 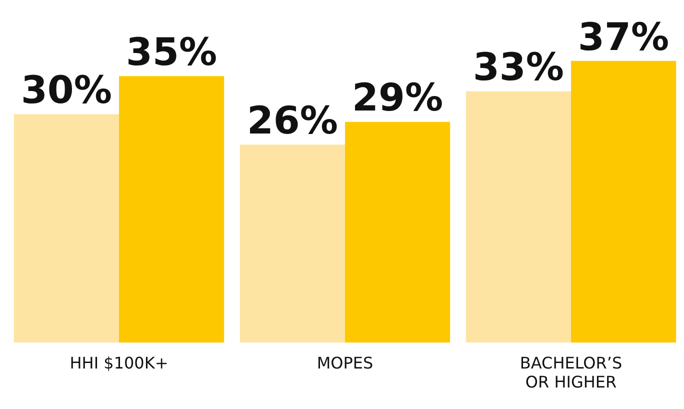 What do you see at coordinates (172, 52) in the screenshot?
I see `data-label: 35%` at bounding box center [172, 52].